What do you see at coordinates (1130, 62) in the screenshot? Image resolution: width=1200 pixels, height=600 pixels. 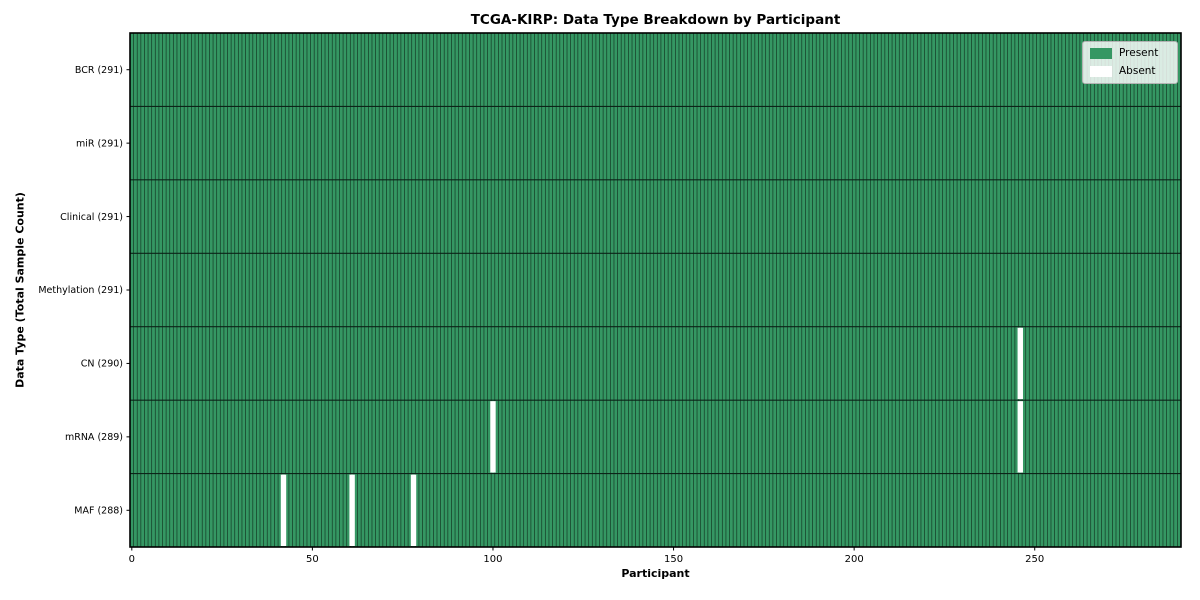 I see `legend: Present Absent` at bounding box center [1130, 62].